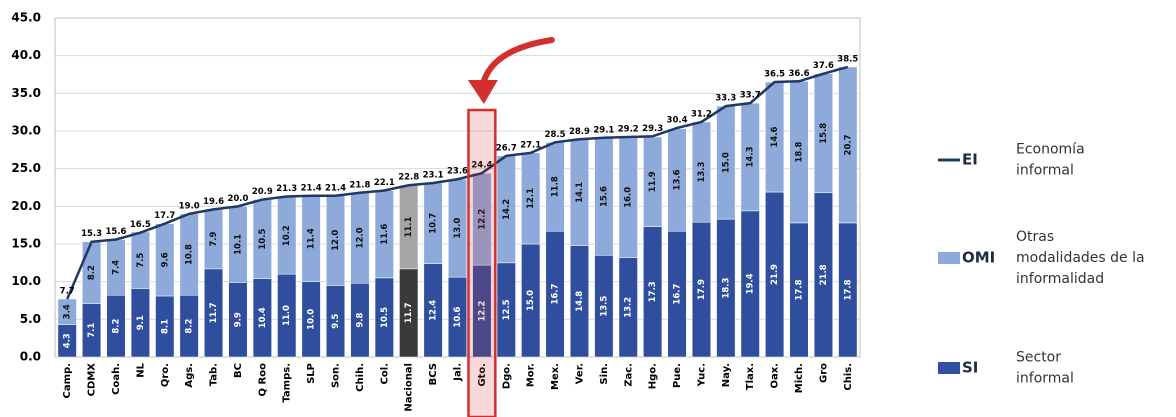 This screenshot has height=417, width=1176. I want to click on value-label: 17.8, so click(800, 289).